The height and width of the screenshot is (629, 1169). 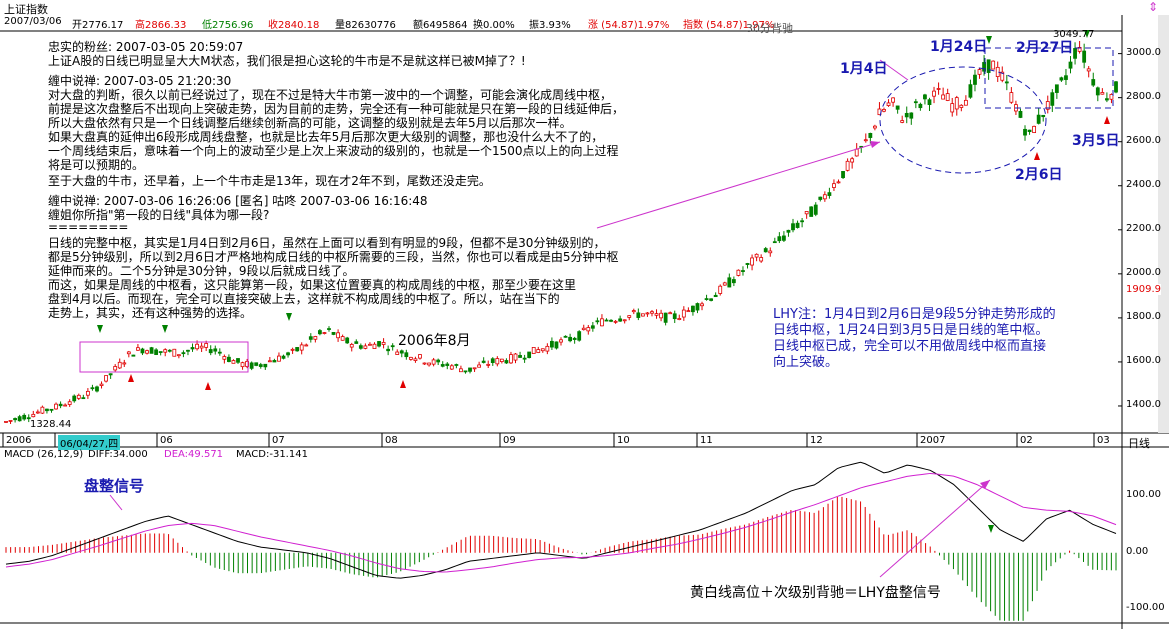 What do you see at coordinates (272, 454) in the screenshot?
I see `macd-value: MACD:-31.141` at bounding box center [272, 454].